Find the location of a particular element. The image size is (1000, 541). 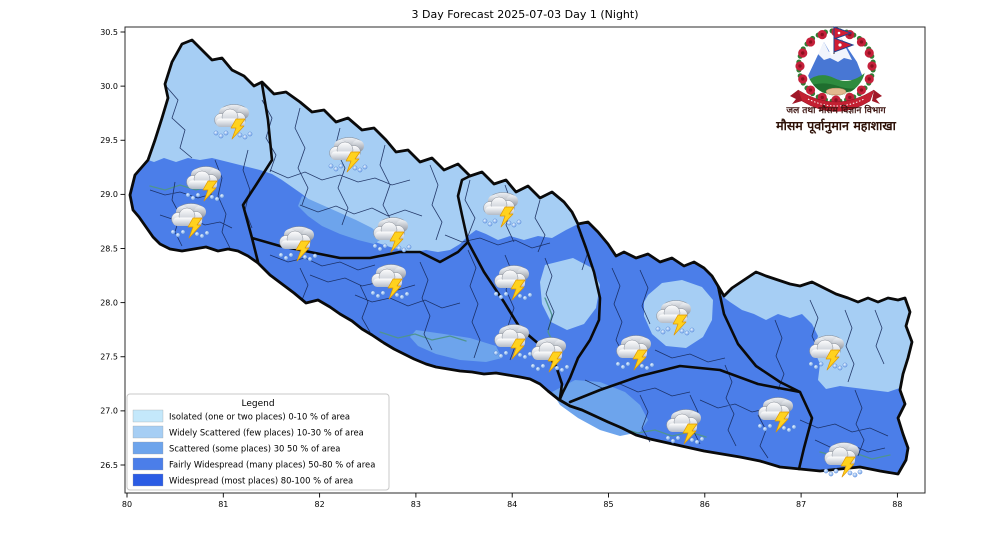

ribbon-banner is located at coordinates (836, 100).